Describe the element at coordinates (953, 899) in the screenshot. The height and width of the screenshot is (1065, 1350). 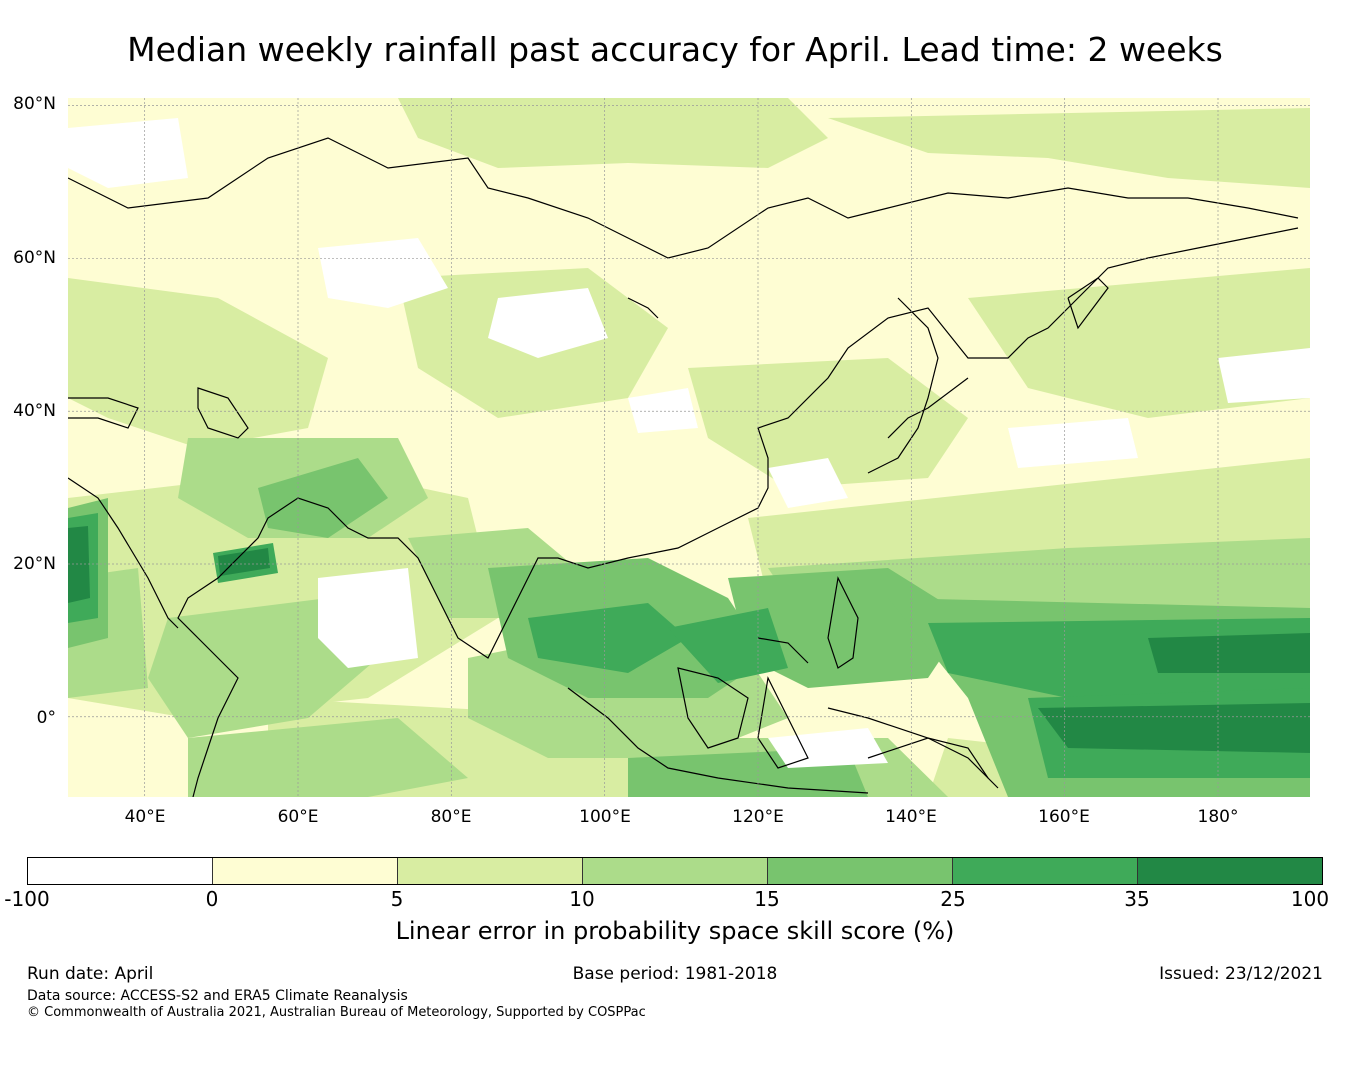
I see `colorbar-tick-25: 25` at that location.